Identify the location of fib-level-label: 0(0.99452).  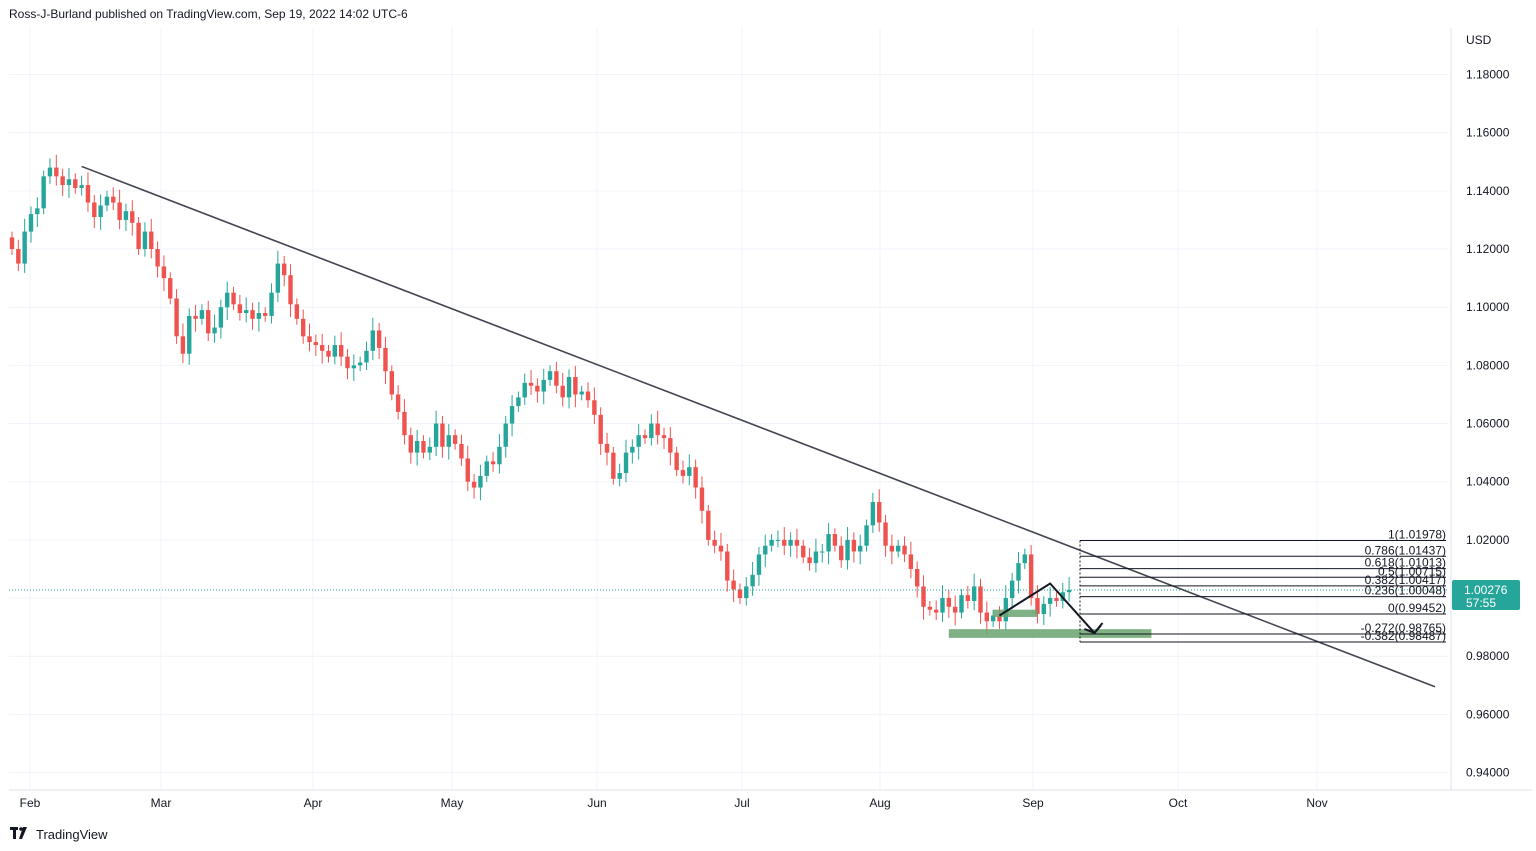
(1417, 608).